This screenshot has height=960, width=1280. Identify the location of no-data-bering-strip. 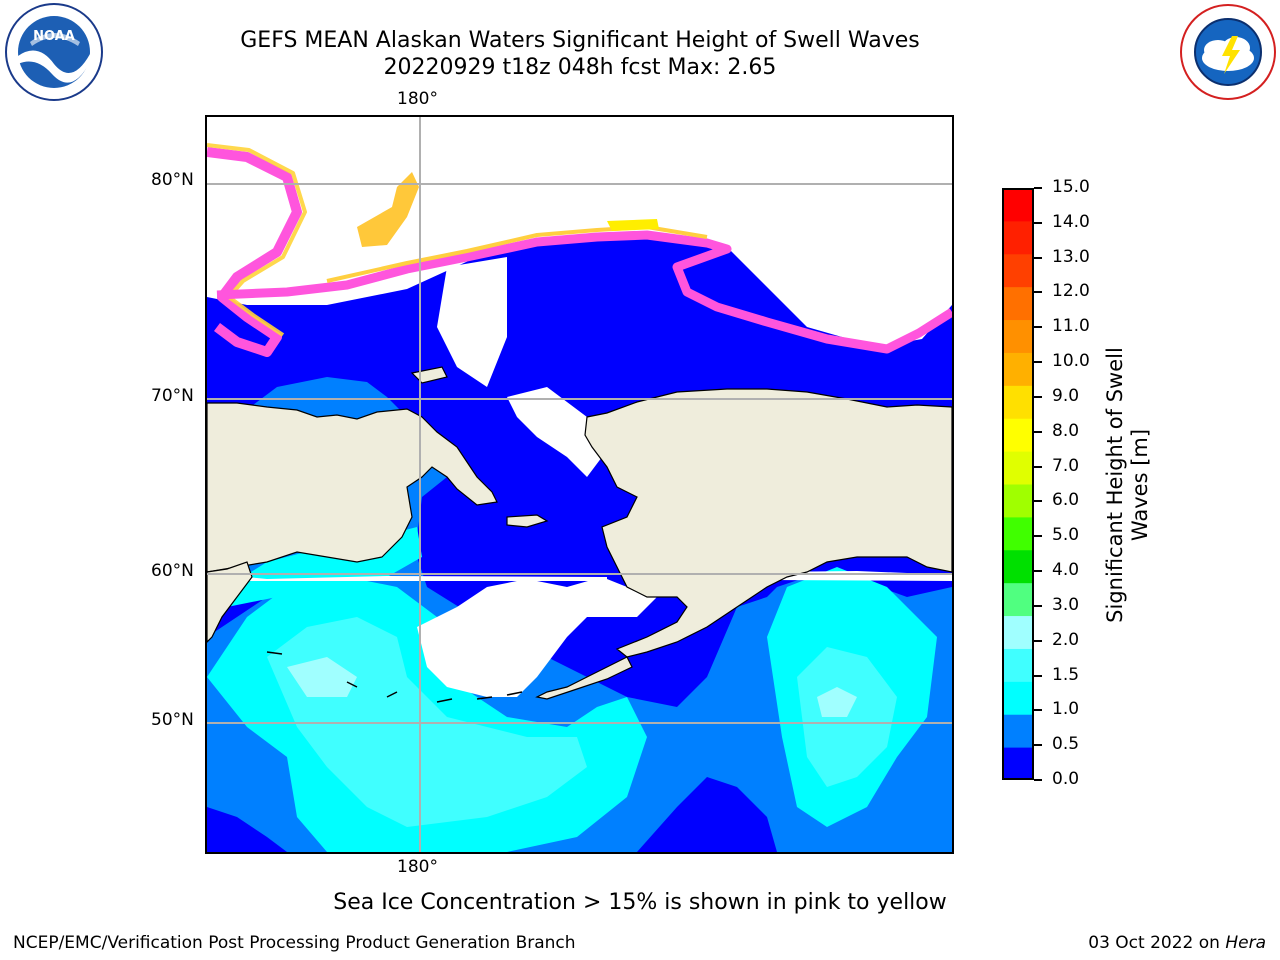
(407, 577).